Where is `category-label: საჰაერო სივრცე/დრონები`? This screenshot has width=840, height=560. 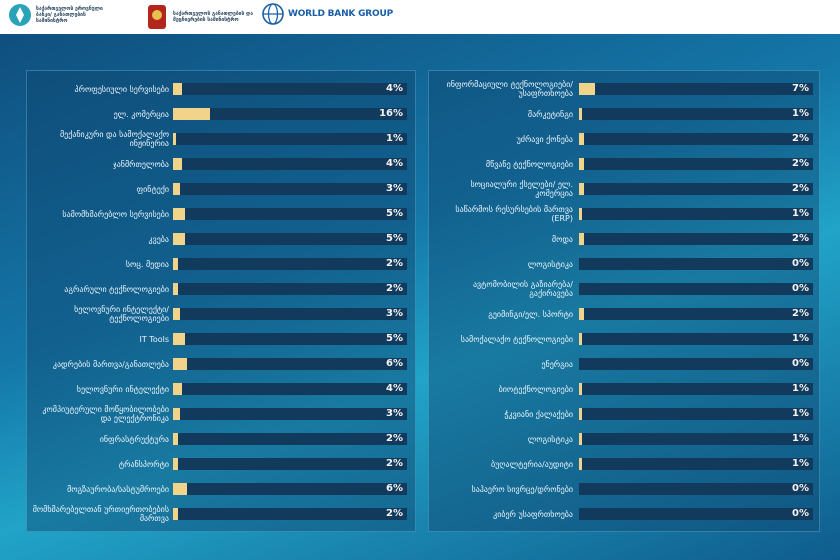
category-label: საჰაერო სივრცე/დრონები is located at coordinates (522, 489).